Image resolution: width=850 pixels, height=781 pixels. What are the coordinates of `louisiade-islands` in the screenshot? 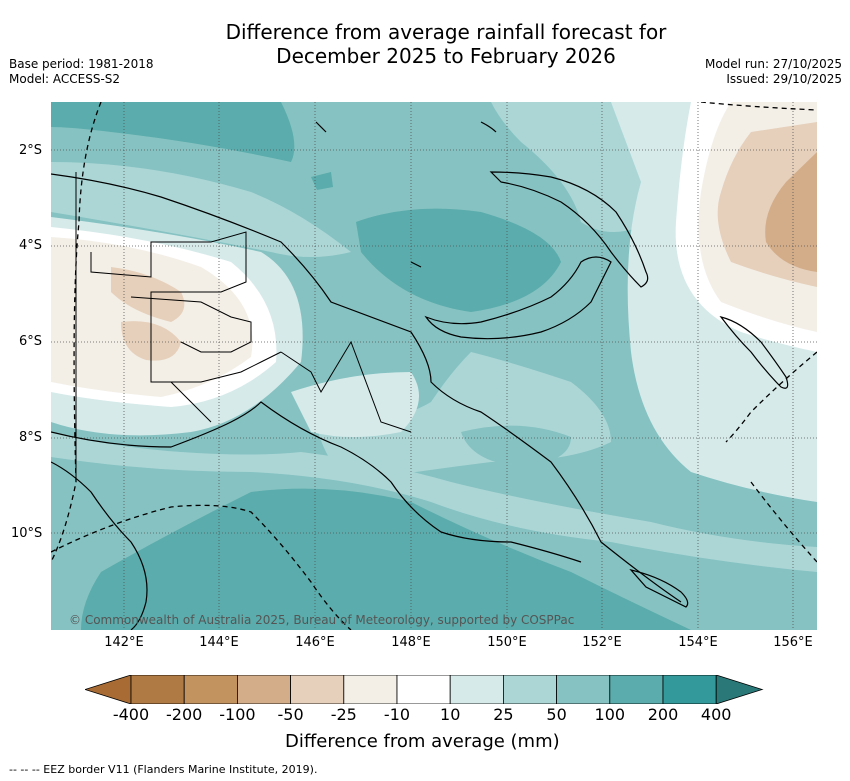 It's located at (659, 588).